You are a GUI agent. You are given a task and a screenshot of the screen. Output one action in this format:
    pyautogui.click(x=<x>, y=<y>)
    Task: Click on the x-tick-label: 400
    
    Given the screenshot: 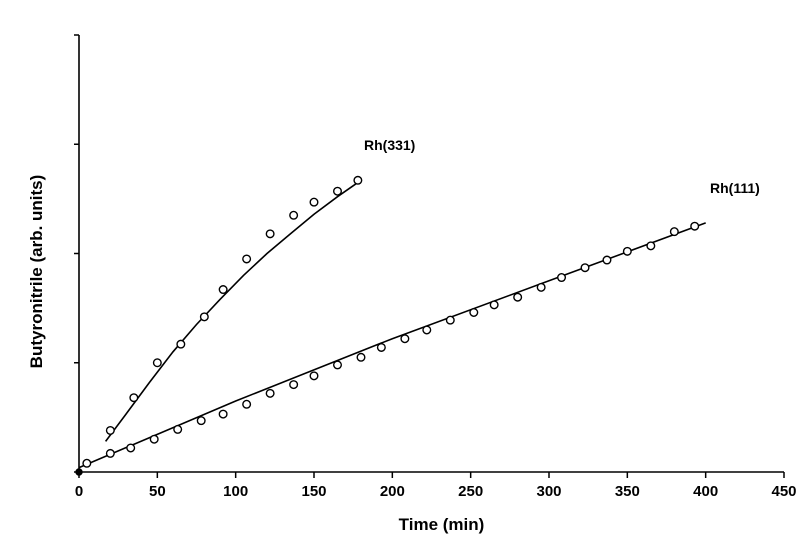 What is the action you would take?
    pyautogui.click(x=705, y=491)
    